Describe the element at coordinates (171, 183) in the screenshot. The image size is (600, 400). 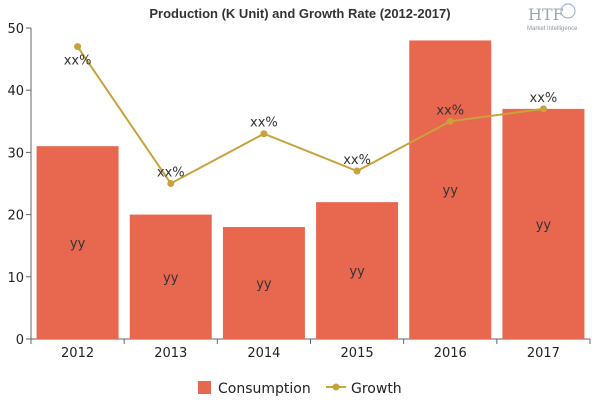
I see `growth-point-2013` at that location.